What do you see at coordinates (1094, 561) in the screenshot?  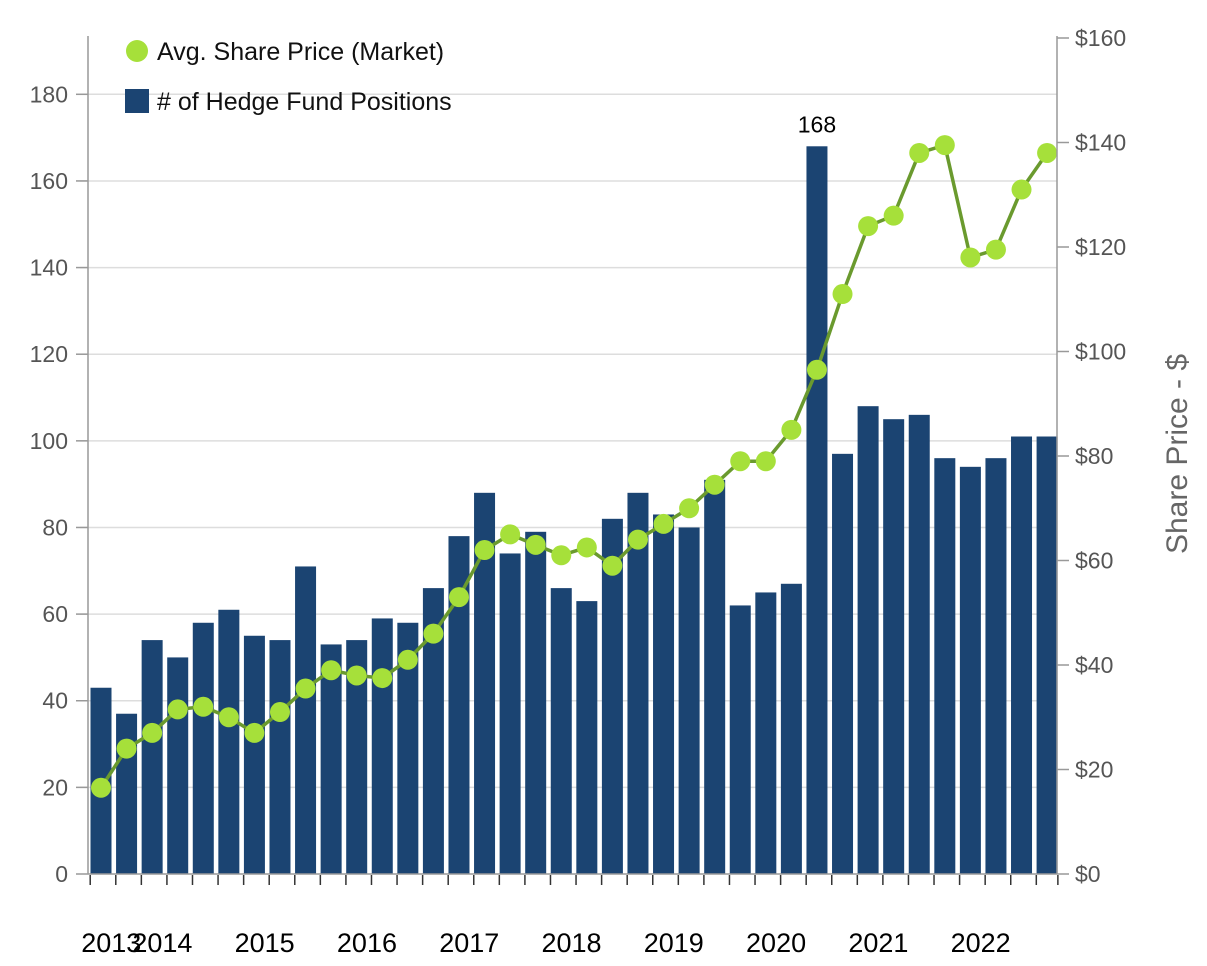 I see `right-axis-tick-label: $60` at bounding box center [1094, 561].